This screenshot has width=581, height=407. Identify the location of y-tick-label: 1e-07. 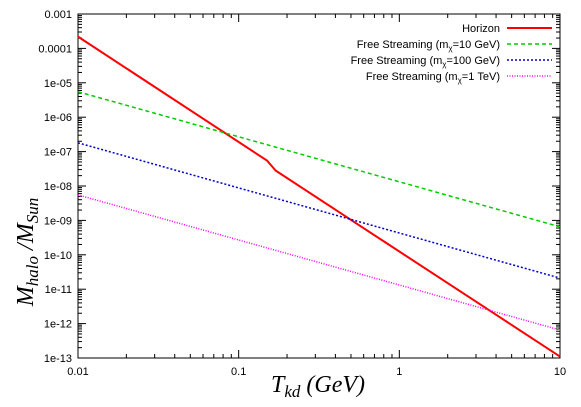
(58, 153).